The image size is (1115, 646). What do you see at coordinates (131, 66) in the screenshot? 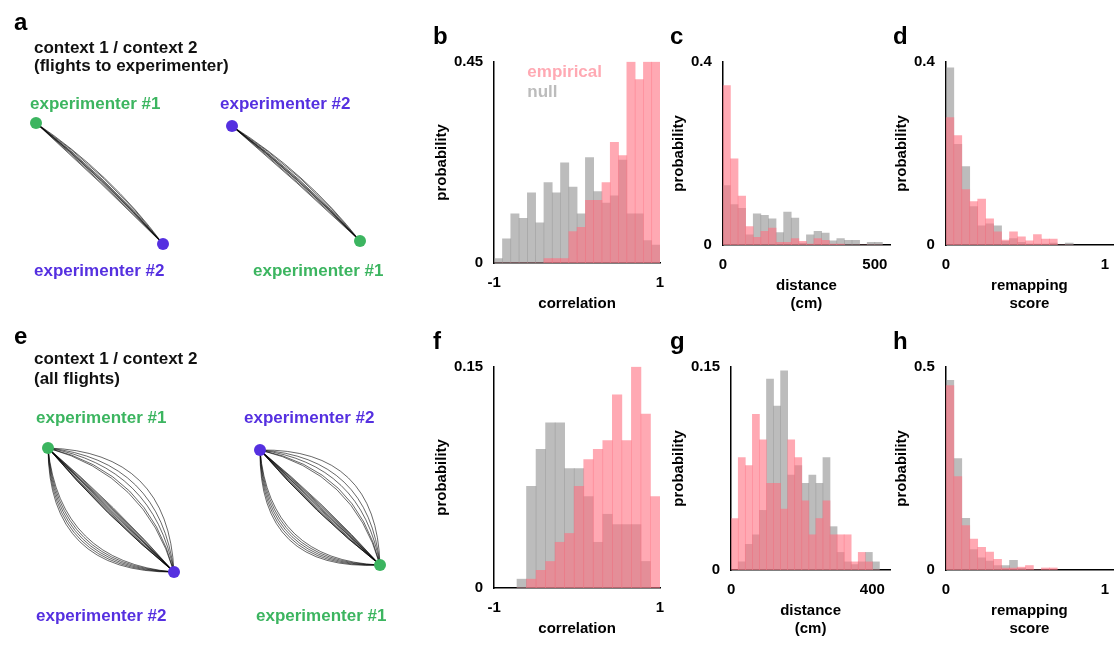
I see `text: (flights to experimenter)` at bounding box center [131, 66].